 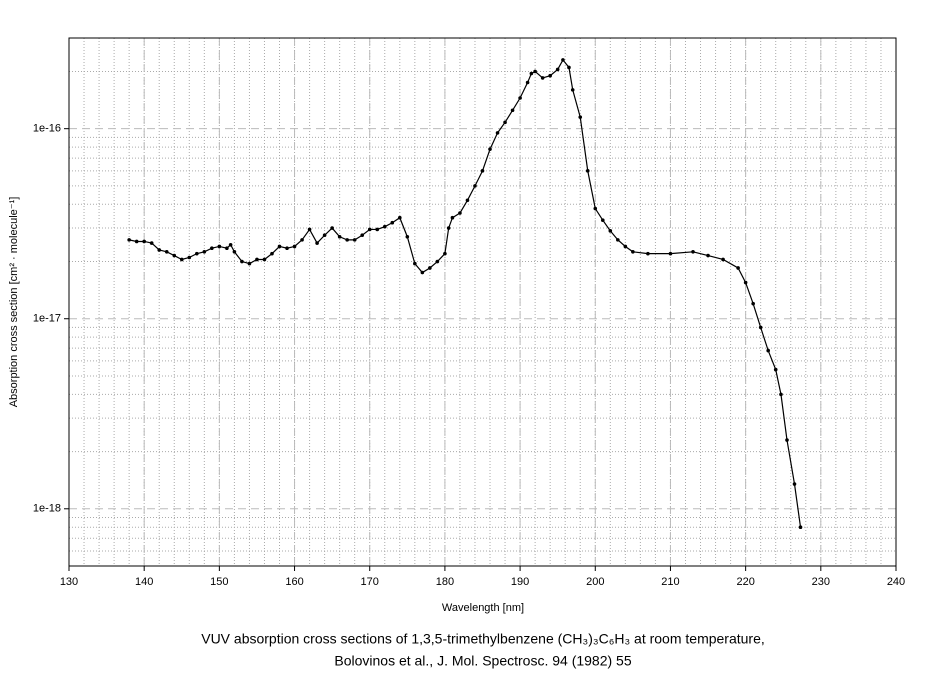 I want to click on x-tick-label: 220, so click(x=745, y=582).